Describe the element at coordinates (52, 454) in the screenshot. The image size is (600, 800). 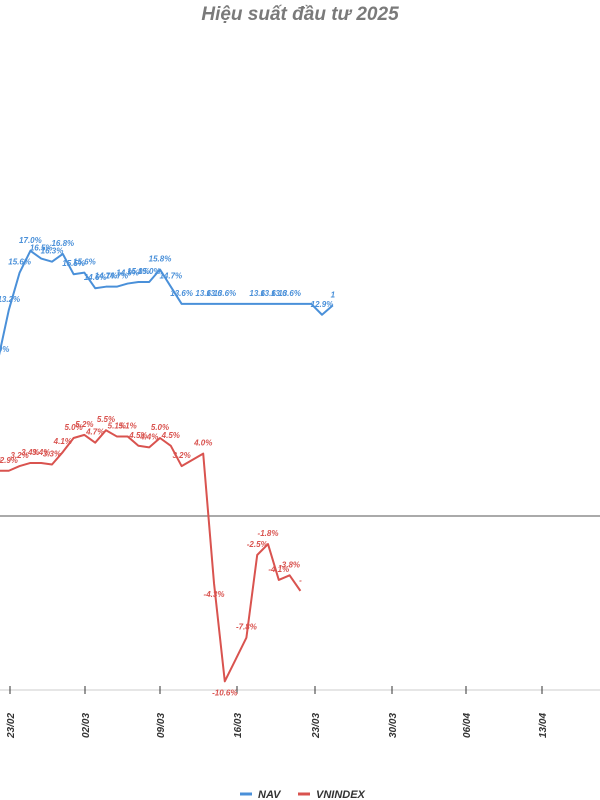
I see `data-label-vnindex: 3.3%` at that location.